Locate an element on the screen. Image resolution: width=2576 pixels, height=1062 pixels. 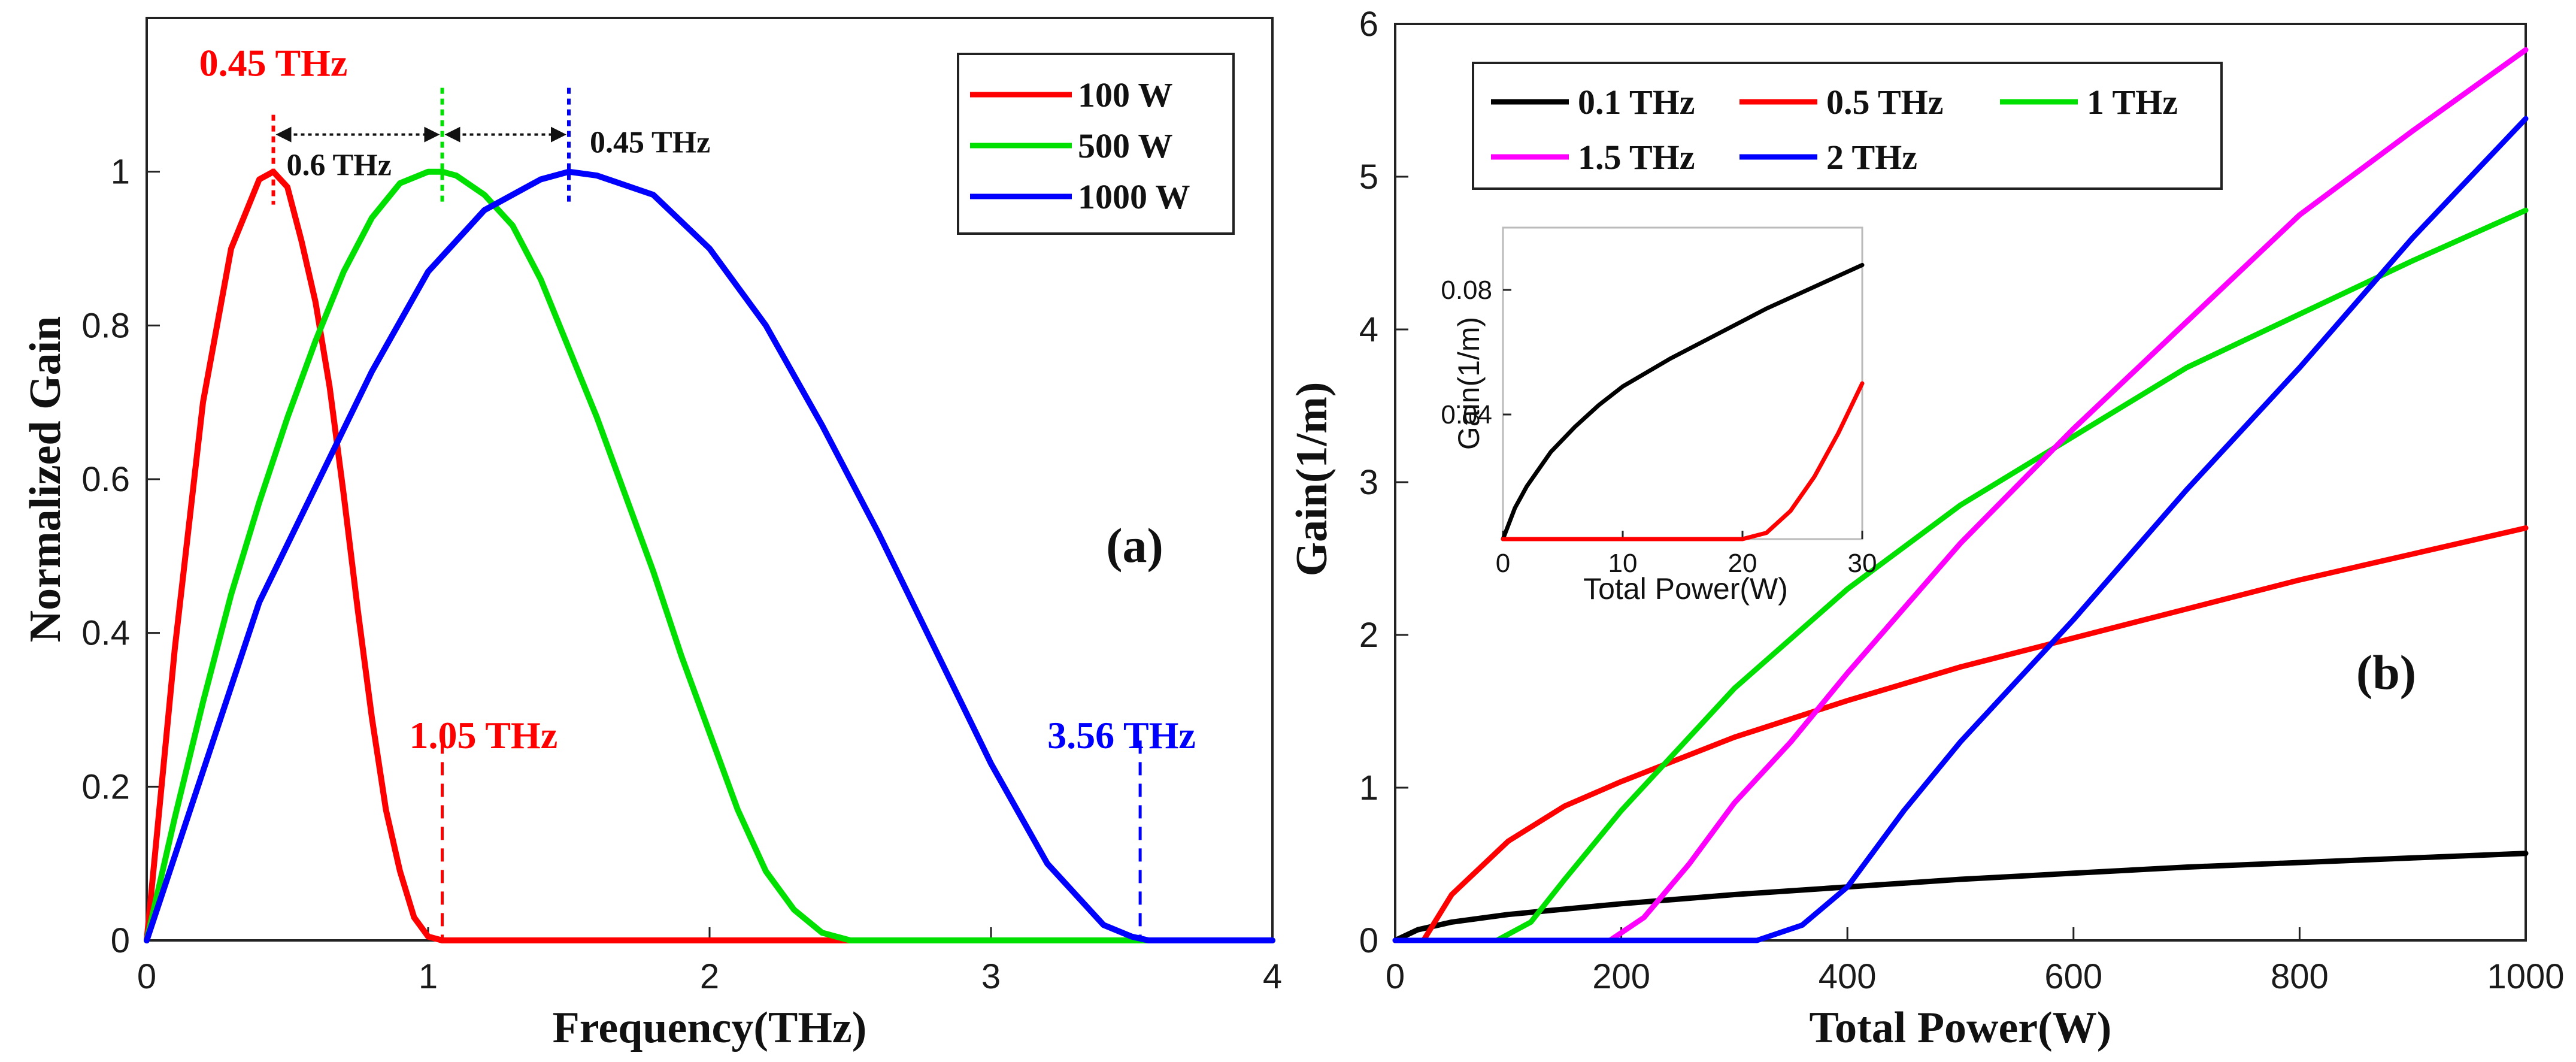
legend-b: 0.1 THz 0.5 THz 1 THz 1.5 THz 2 THz is located at coordinates (1847, 126).